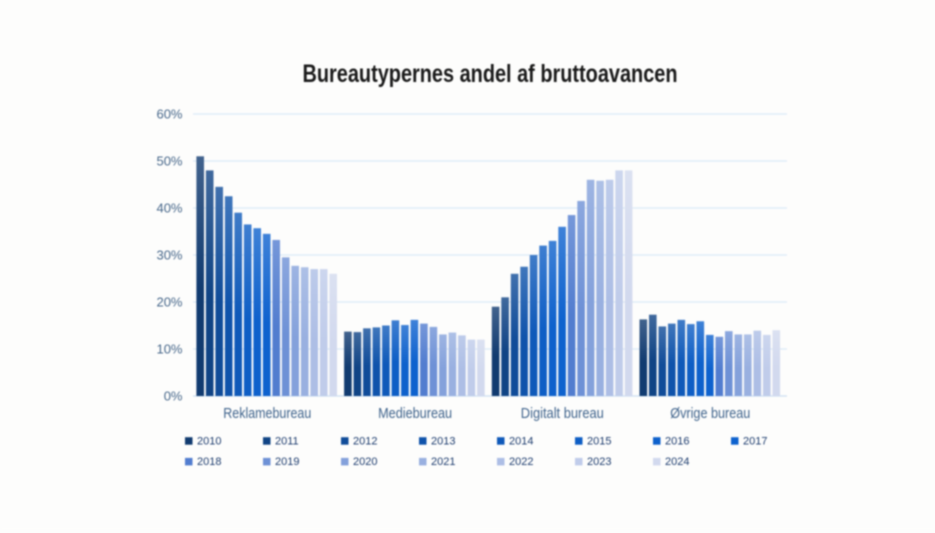 The height and width of the screenshot is (533, 935). Describe the element at coordinates (173, 395) in the screenshot. I see `svg-text: 0%` at that location.